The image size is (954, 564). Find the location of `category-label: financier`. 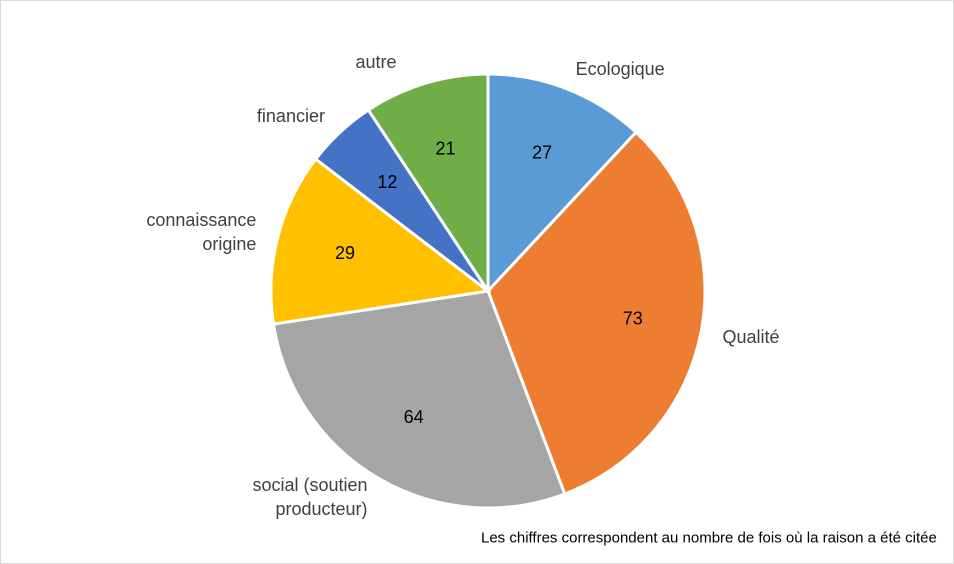

category-label: financier is located at coordinates (290, 116).